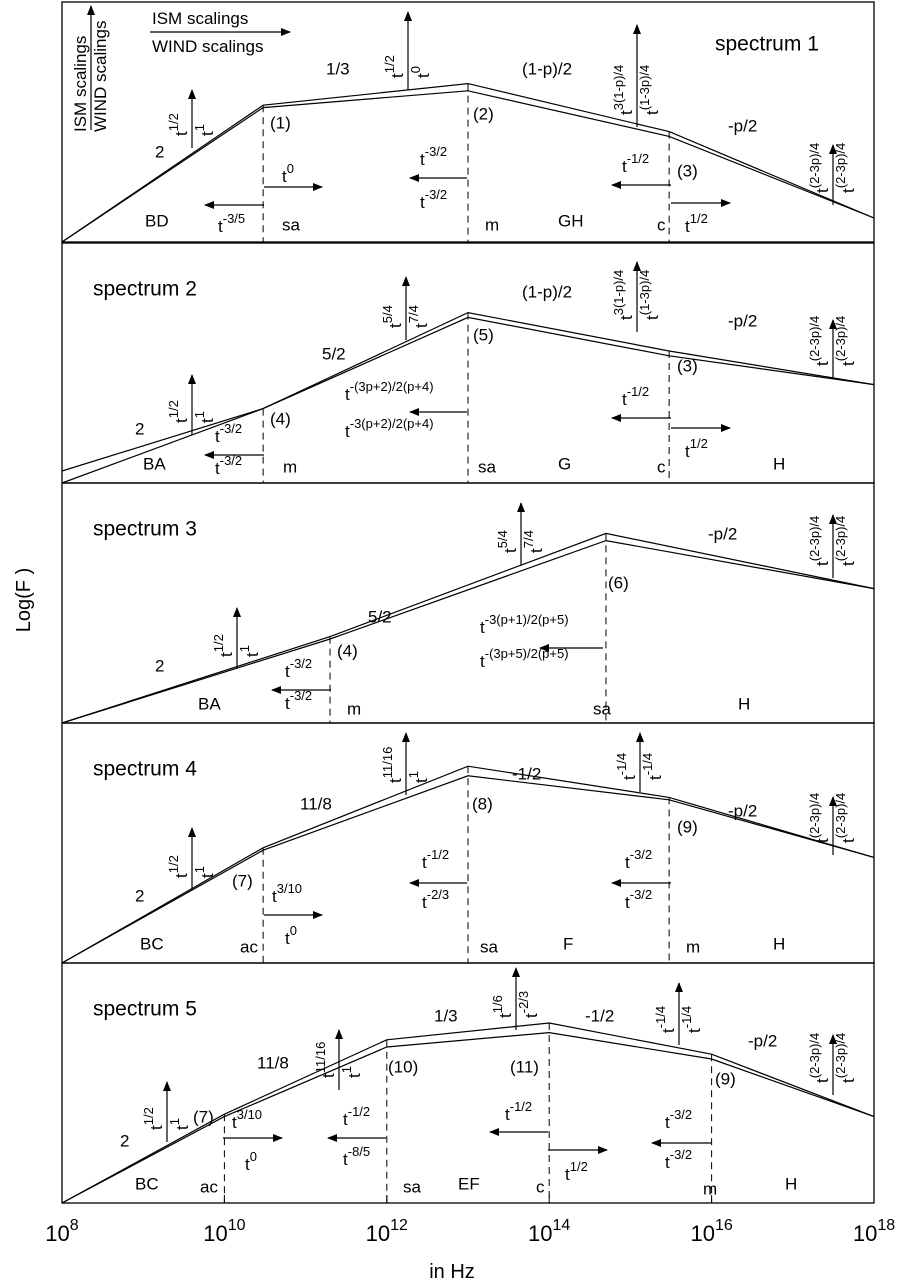 This screenshot has height=1287, width=904. I want to click on scaling-label: t11/16, so click(325, 1060).